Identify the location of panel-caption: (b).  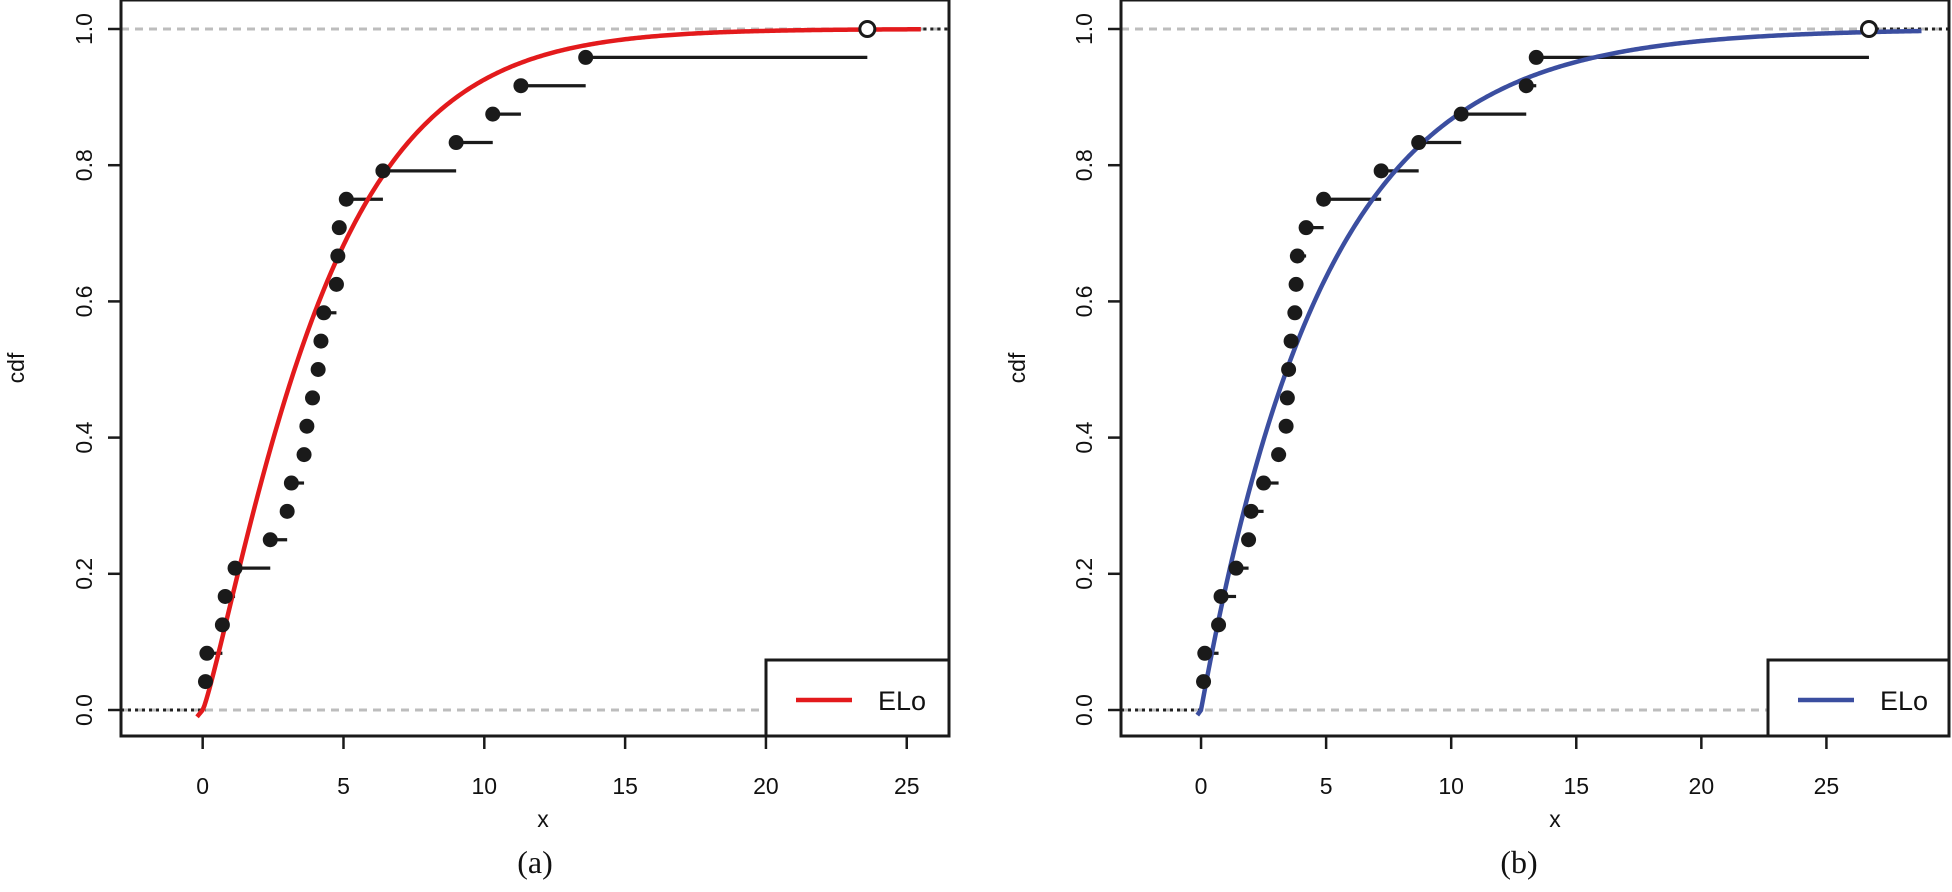
(1518, 862).